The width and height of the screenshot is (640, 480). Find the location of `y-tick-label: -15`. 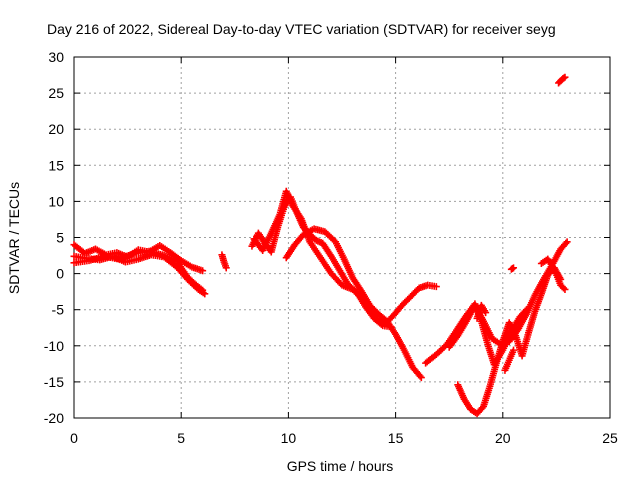

y-tick-label: -15 is located at coordinates (54, 382).